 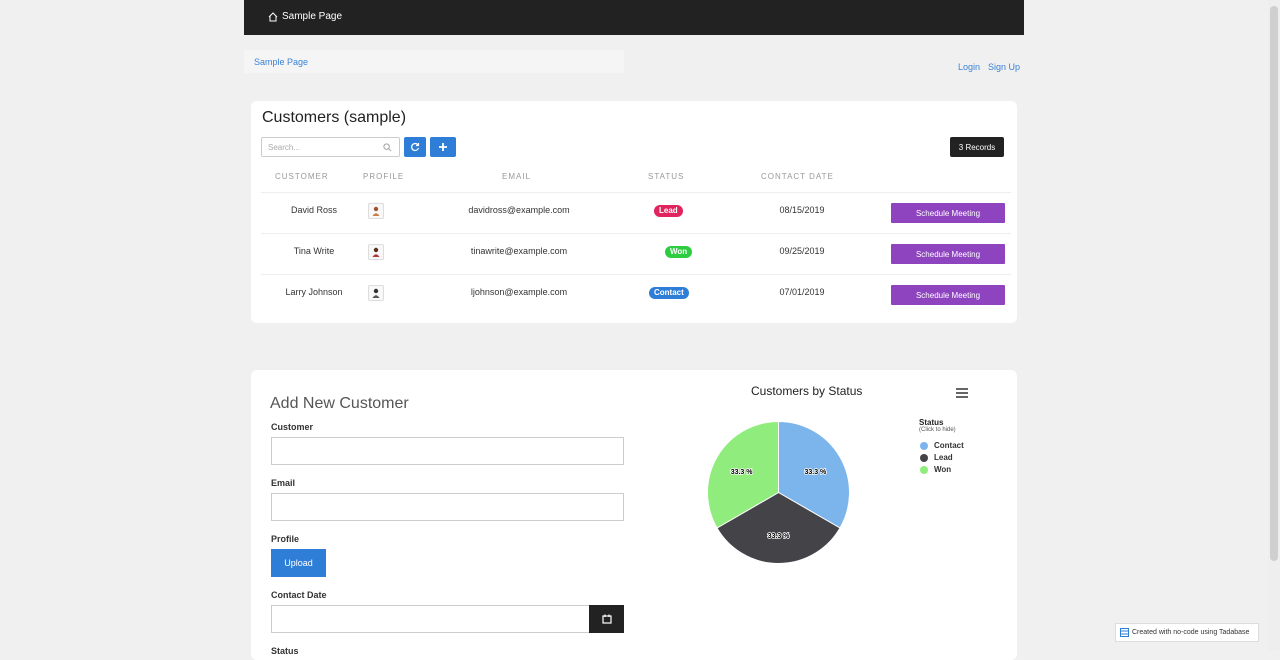 What do you see at coordinates (298, 563) in the screenshot?
I see `upload-button: Upload` at bounding box center [298, 563].